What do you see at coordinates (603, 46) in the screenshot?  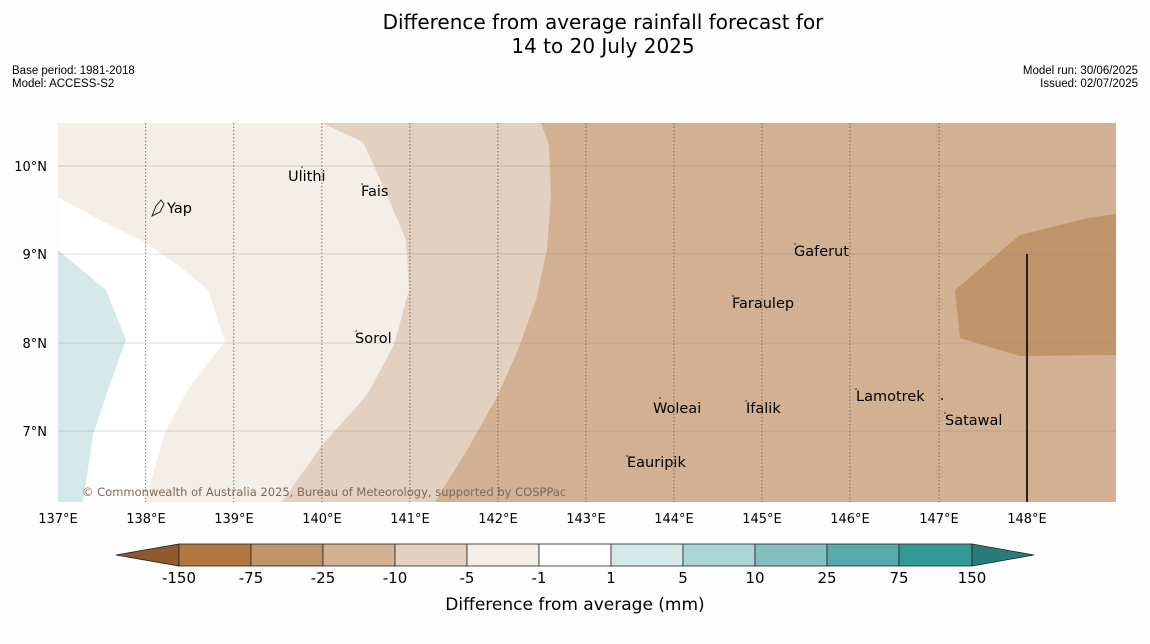 I see `title-line-2: 14 to 20 July 2025` at bounding box center [603, 46].